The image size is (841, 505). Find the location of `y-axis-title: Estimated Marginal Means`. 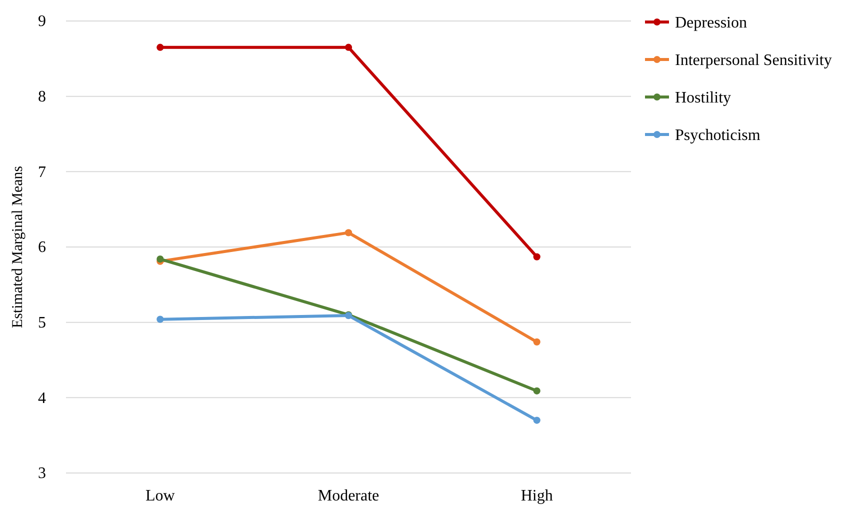

y-axis-title: Estimated Marginal Means is located at coordinates (18, 247).